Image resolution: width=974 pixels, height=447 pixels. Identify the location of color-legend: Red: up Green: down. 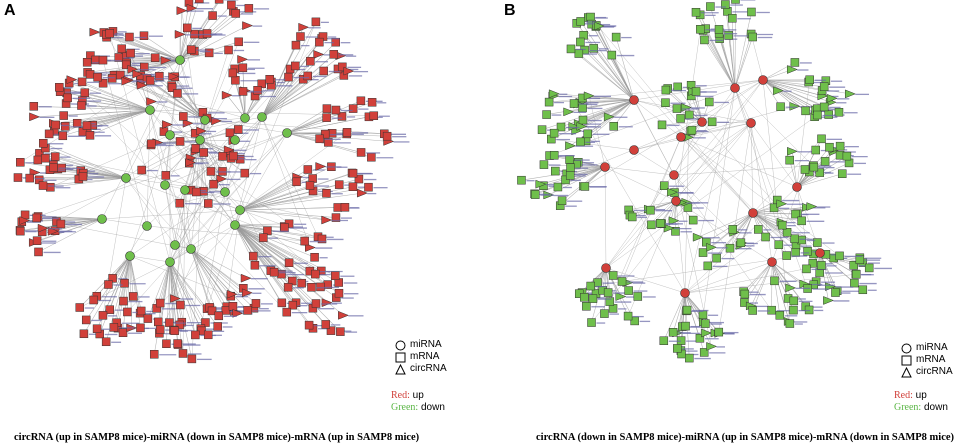
(921, 402).